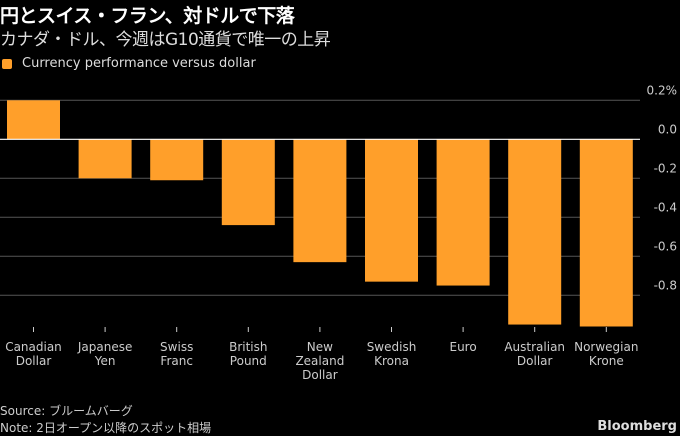 The width and height of the screenshot is (680, 436). Describe the element at coordinates (667, 129) in the screenshot. I see `y-tick-label: 0.0` at that location.